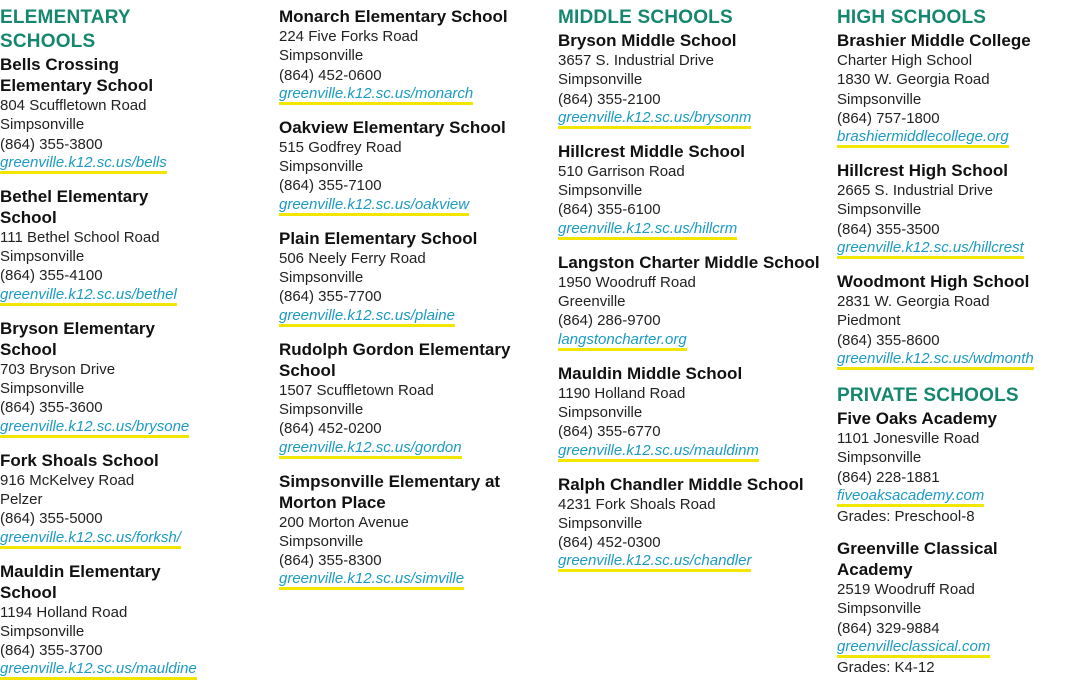 The width and height of the screenshot is (1080, 692). Describe the element at coordinates (928, 395) in the screenshot. I see `section-heading: PRIVATE SCHOOLS` at that location.